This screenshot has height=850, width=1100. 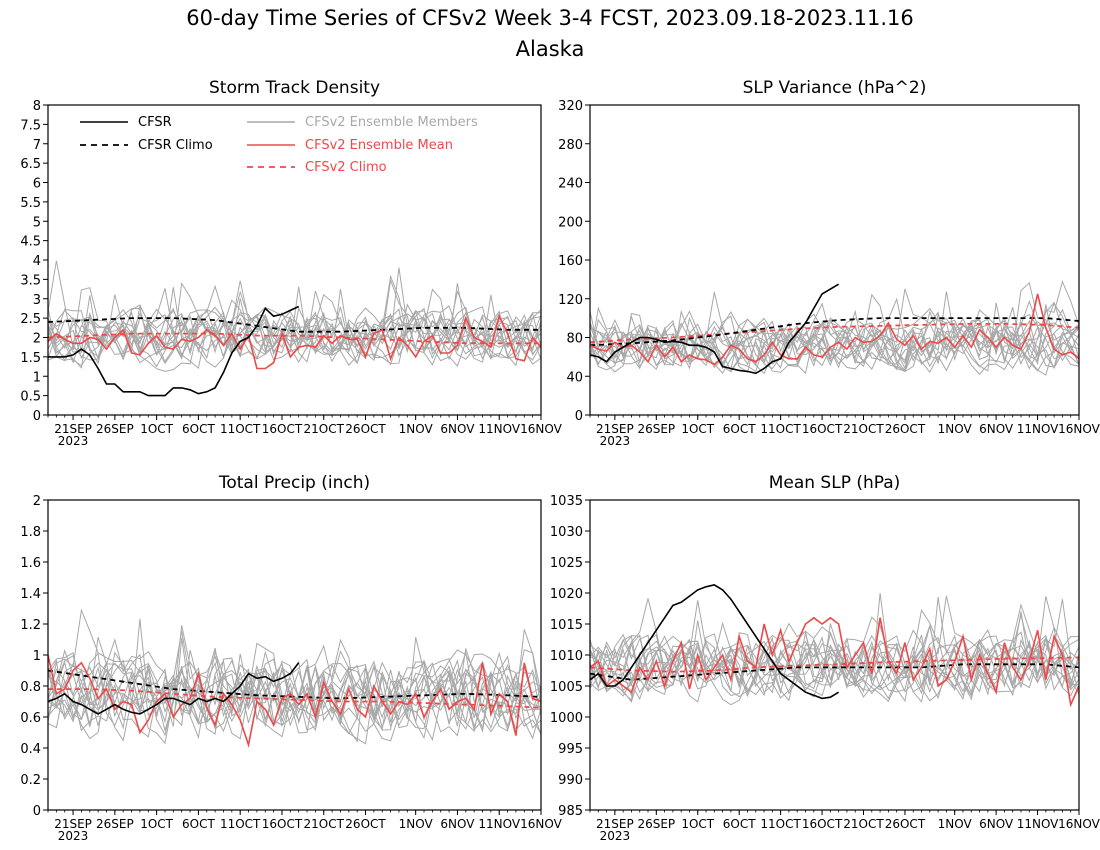 What do you see at coordinates (570, 184) in the screenshot?
I see `y-tick-label: 240` at bounding box center [570, 184].